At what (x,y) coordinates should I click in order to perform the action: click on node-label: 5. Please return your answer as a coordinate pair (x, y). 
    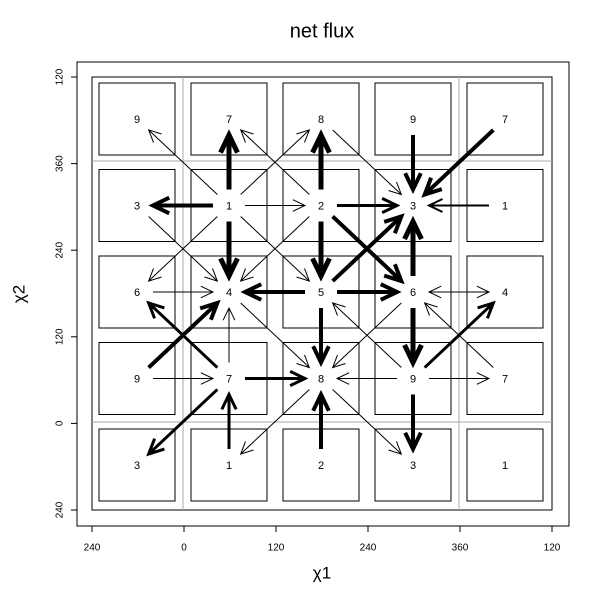
    Looking at the image, I should click on (321, 293).